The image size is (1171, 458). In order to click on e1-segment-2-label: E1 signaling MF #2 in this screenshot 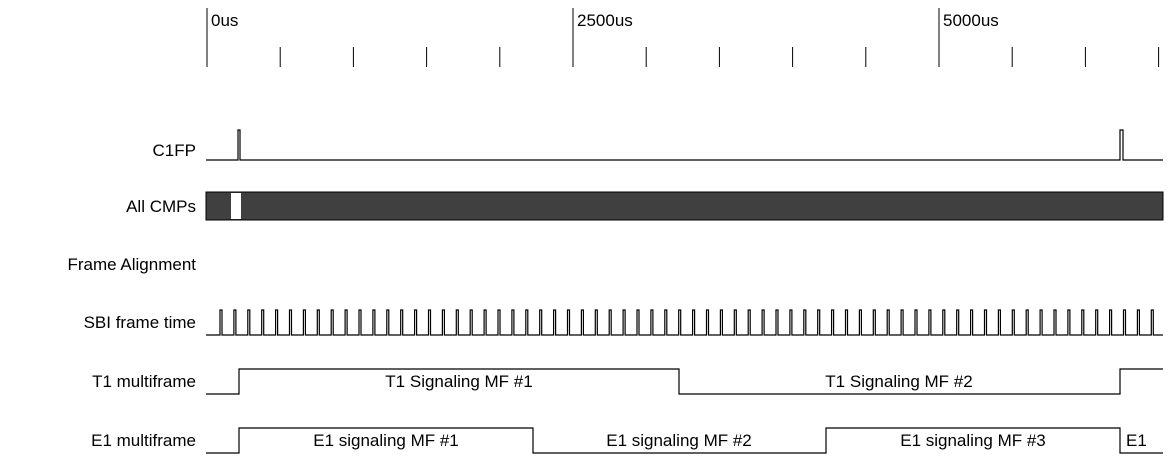, I will do `click(679, 440)`.